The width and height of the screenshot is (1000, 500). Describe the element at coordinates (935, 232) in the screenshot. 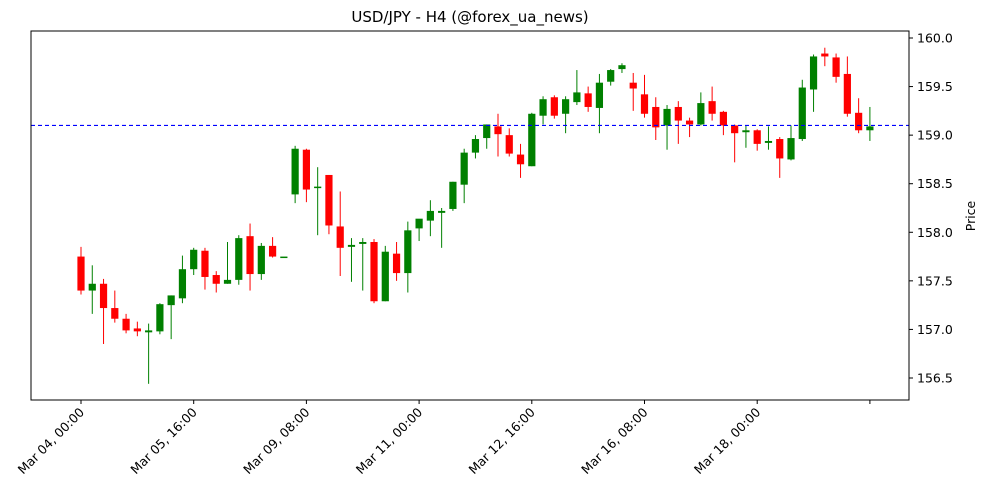

I see `y-tick-label: 158.0` at that location.